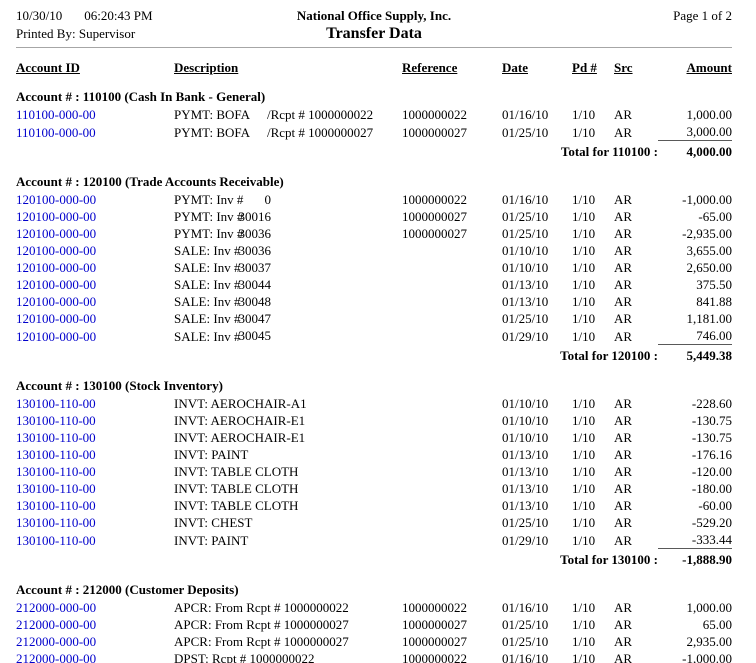 Image resolution: width=756 pixels, height=663 pixels. I want to click on description-label: INVT: AEROCHAIR-A1, so click(240, 403).